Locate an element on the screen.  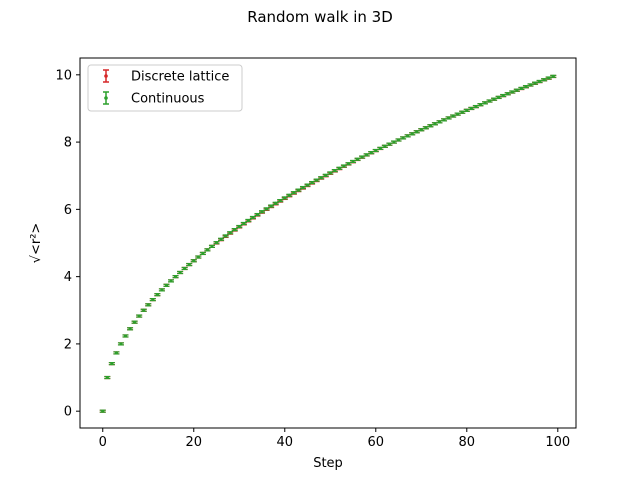
legend-items: Discrete lattice Continuous is located at coordinates (166, 88).